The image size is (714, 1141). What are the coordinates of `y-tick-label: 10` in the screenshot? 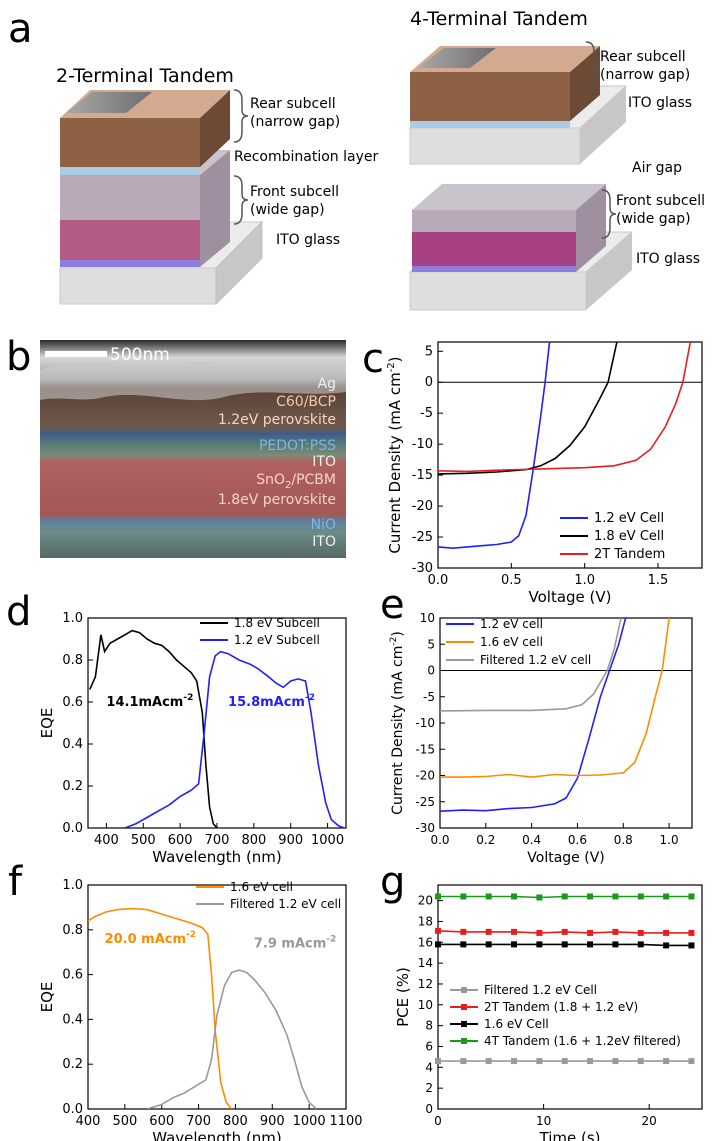 It's located at (427, 618).